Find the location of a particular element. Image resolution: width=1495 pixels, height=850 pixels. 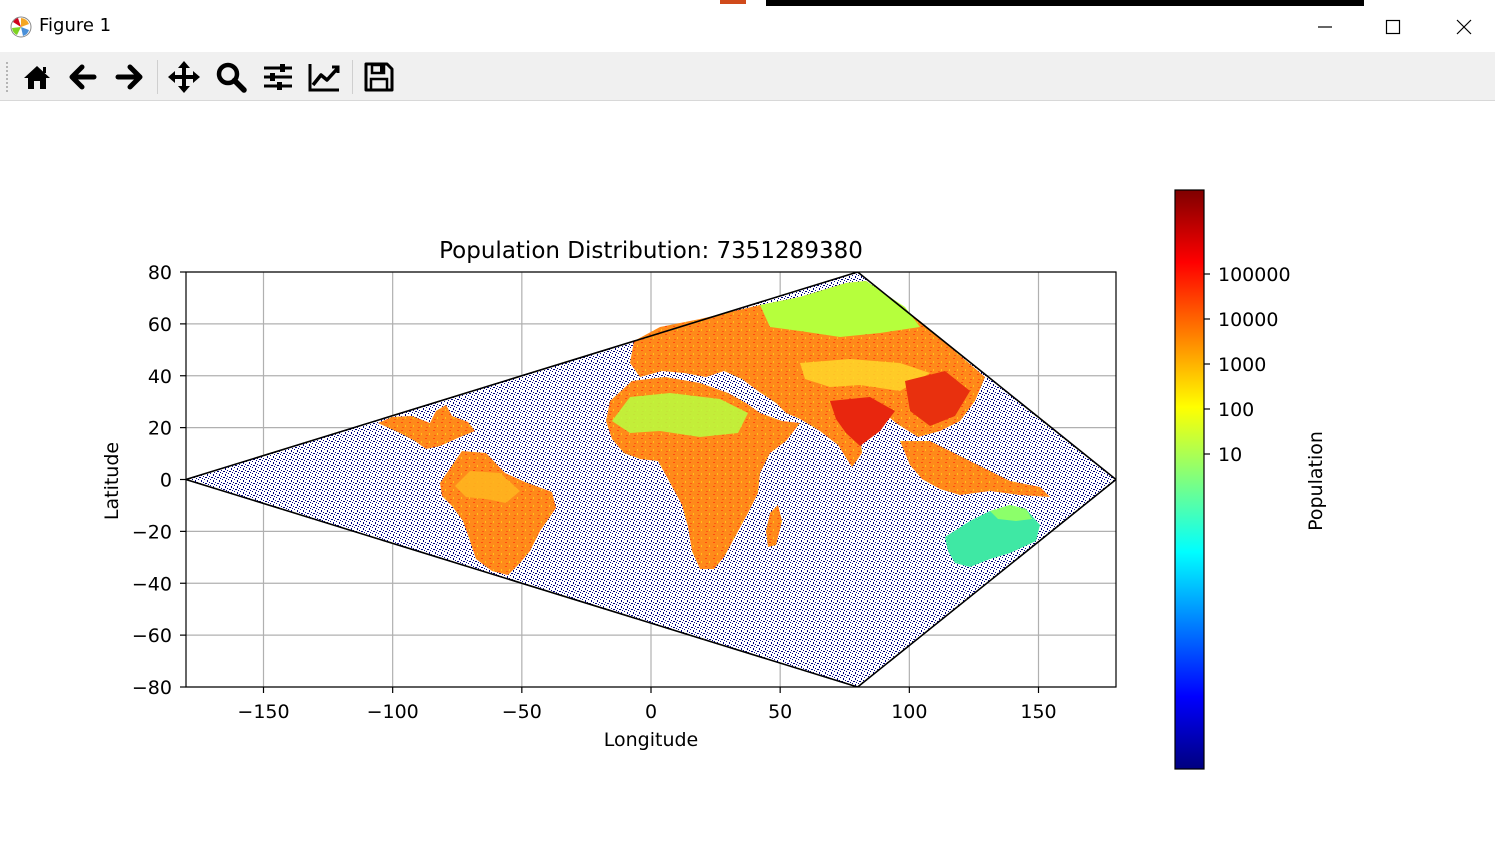

y-tick-label: 80 is located at coordinates (160, 273).